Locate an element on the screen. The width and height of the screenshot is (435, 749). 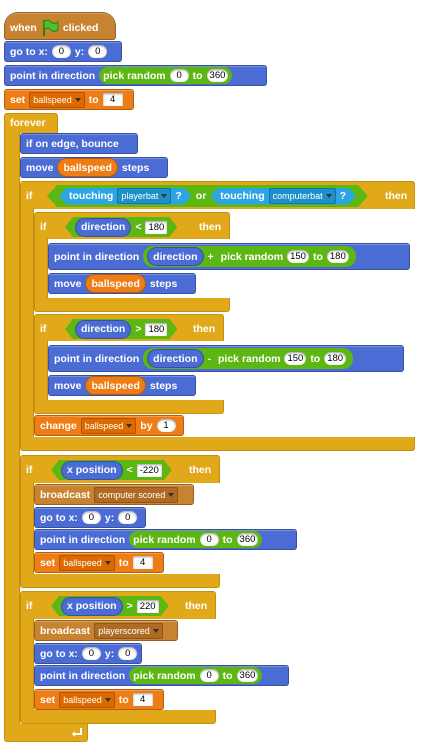
value-input: 220 is located at coordinates (148, 606).